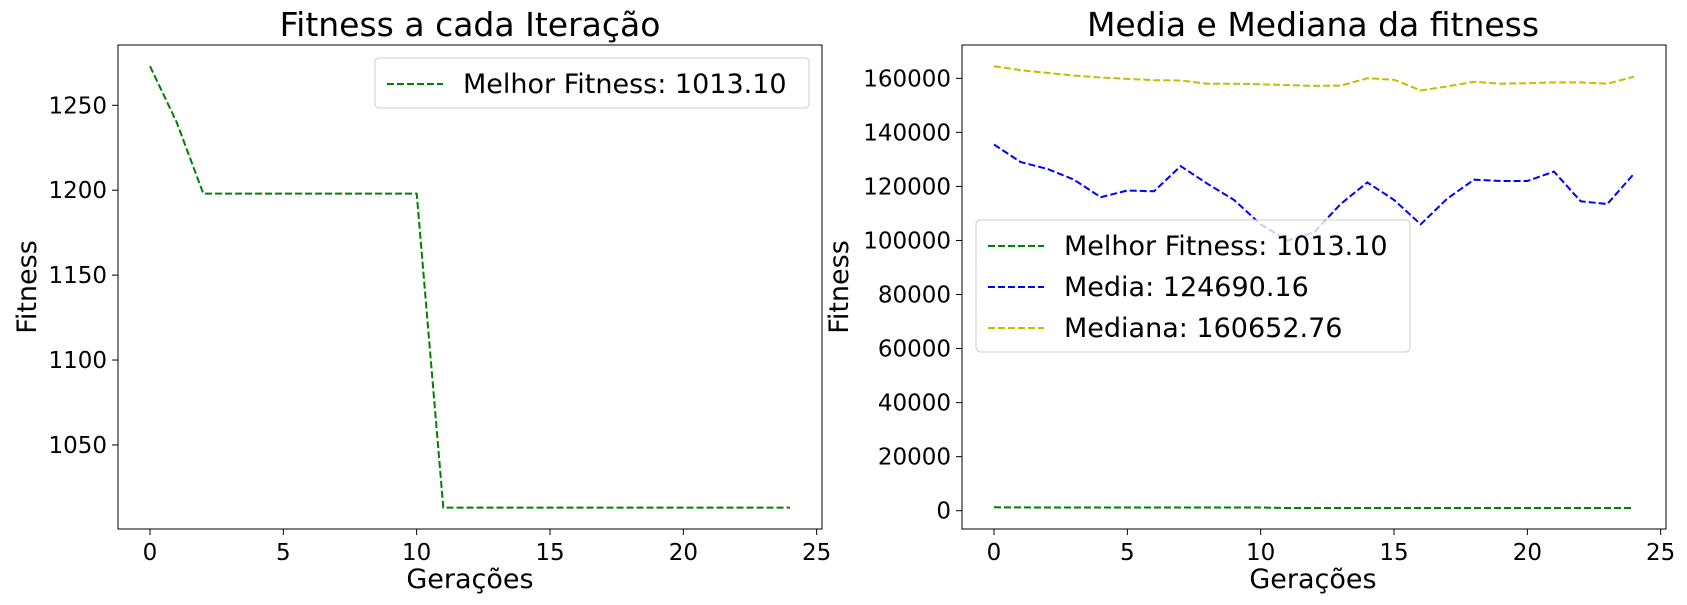 The width and height of the screenshot is (1687, 605). Describe the element at coordinates (914, 350) in the screenshot. I see `y-tick-label: 60000` at that location.